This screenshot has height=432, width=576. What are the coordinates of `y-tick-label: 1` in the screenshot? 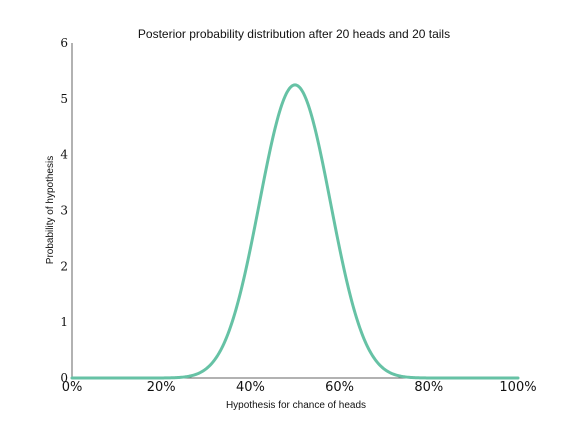 It's located at (64, 322).